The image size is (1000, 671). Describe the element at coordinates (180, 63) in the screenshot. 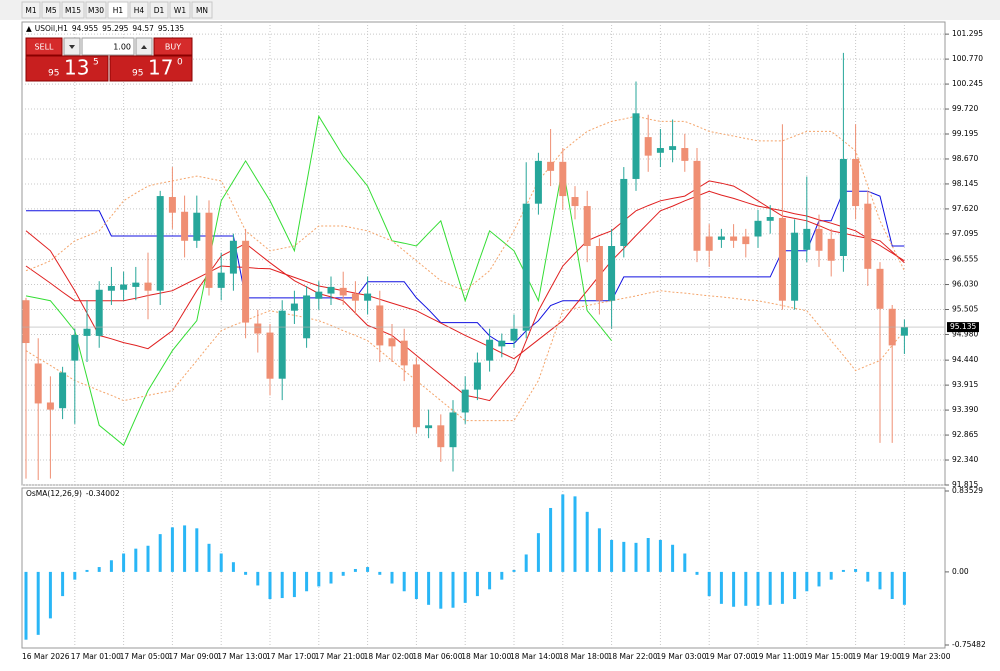

I see `price-point: 0` at that location.